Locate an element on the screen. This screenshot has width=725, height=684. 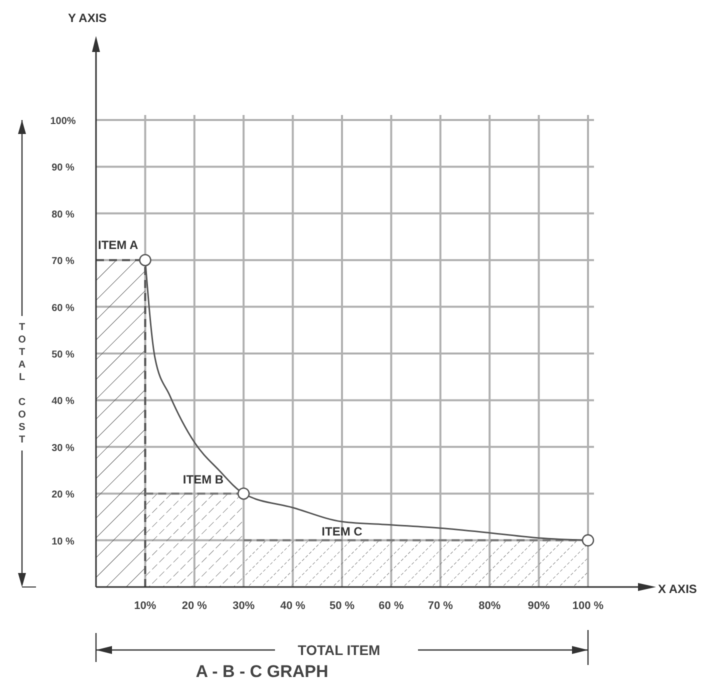
x-tick-label: 90% is located at coordinates (539, 606).